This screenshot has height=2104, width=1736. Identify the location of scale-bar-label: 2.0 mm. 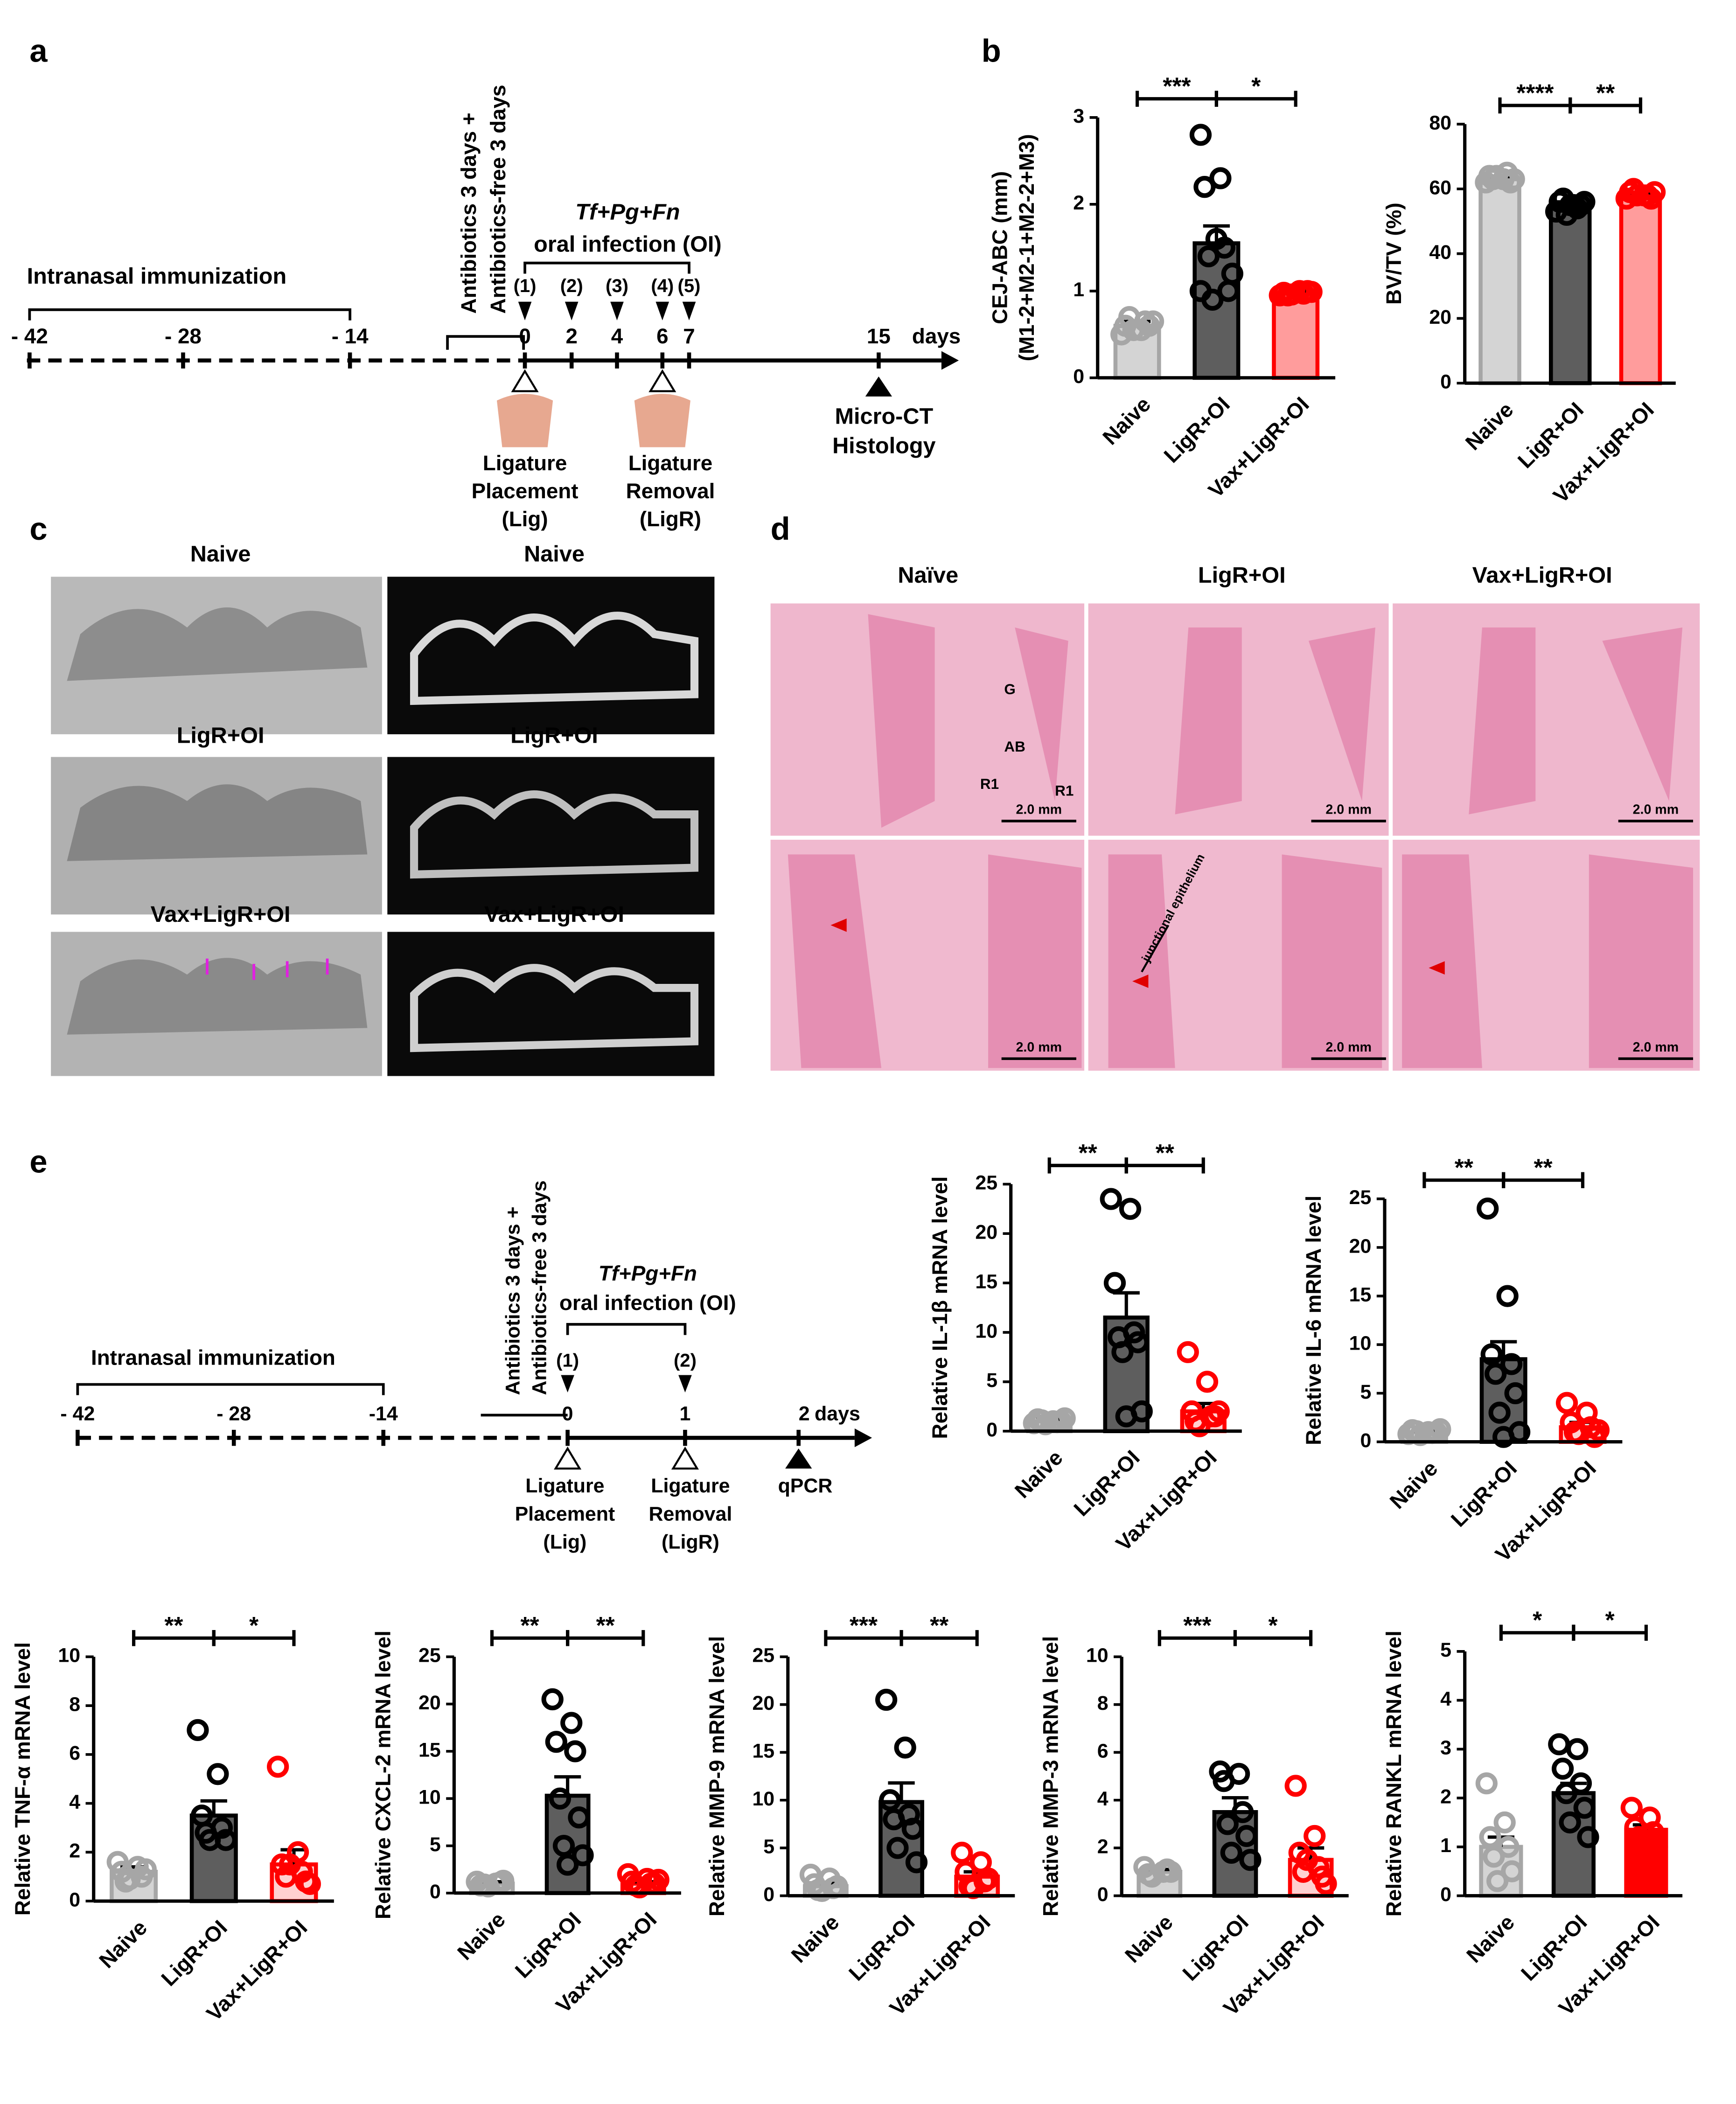
(1348, 809).